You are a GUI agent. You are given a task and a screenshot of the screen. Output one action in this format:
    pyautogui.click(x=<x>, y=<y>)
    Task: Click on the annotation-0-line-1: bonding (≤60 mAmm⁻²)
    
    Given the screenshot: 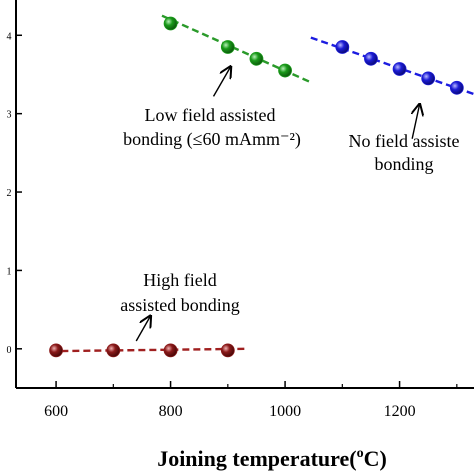 What is the action you would take?
    pyautogui.click(x=212, y=139)
    